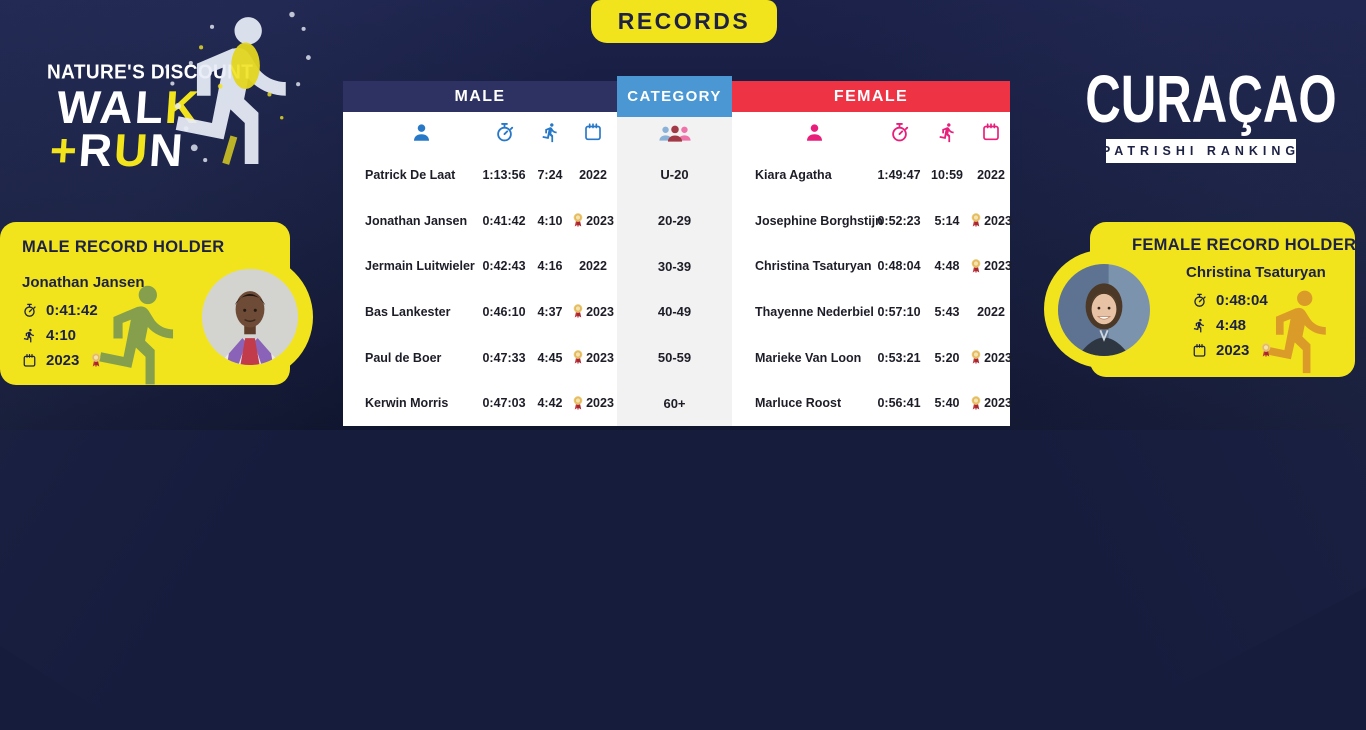  What do you see at coordinates (674, 266) in the screenshot?
I see `category-value: 30-39` at bounding box center [674, 266].